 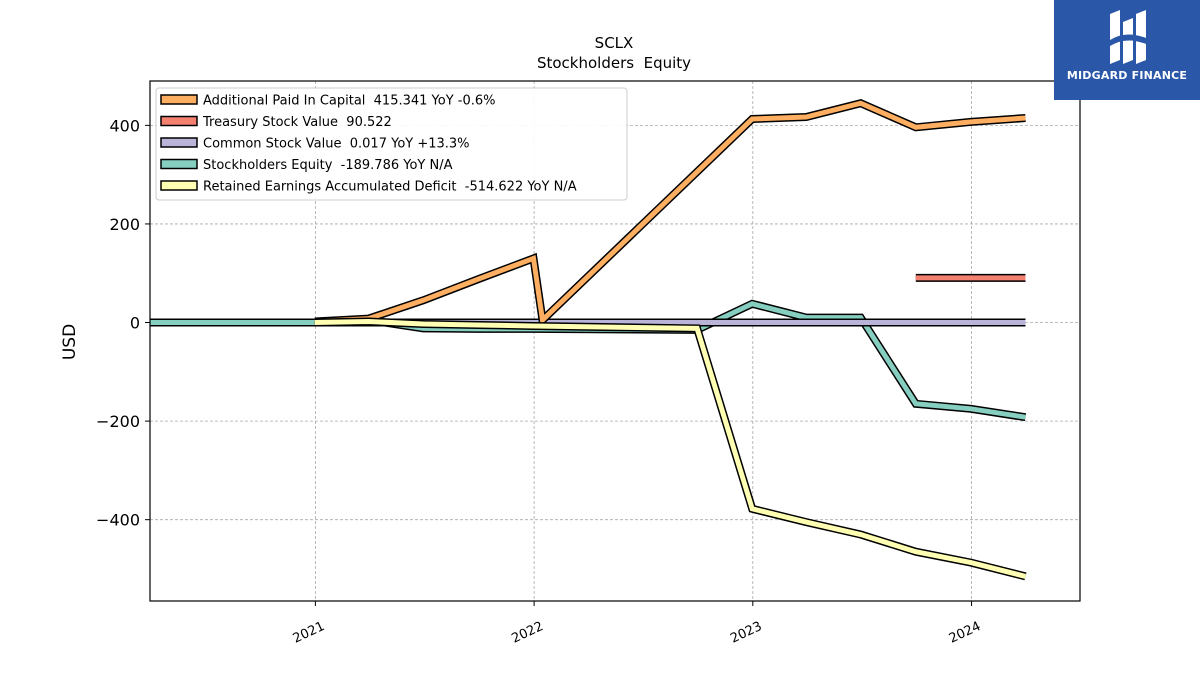 What do you see at coordinates (70, 342) in the screenshot?
I see `y-axis-label: USD` at bounding box center [70, 342].